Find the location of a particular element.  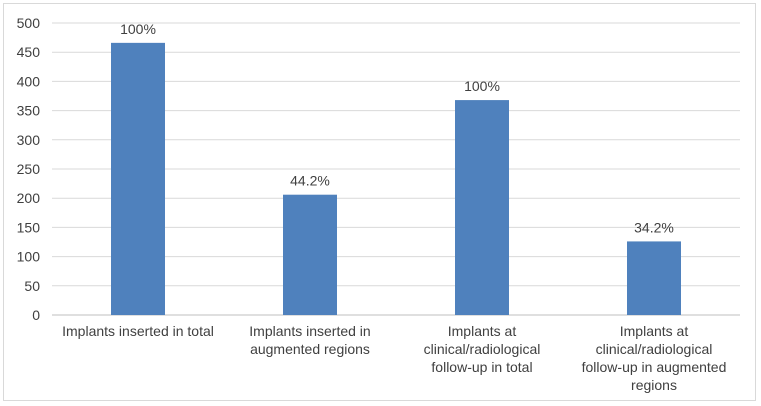

x-category-label: regions is located at coordinates (654, 385).